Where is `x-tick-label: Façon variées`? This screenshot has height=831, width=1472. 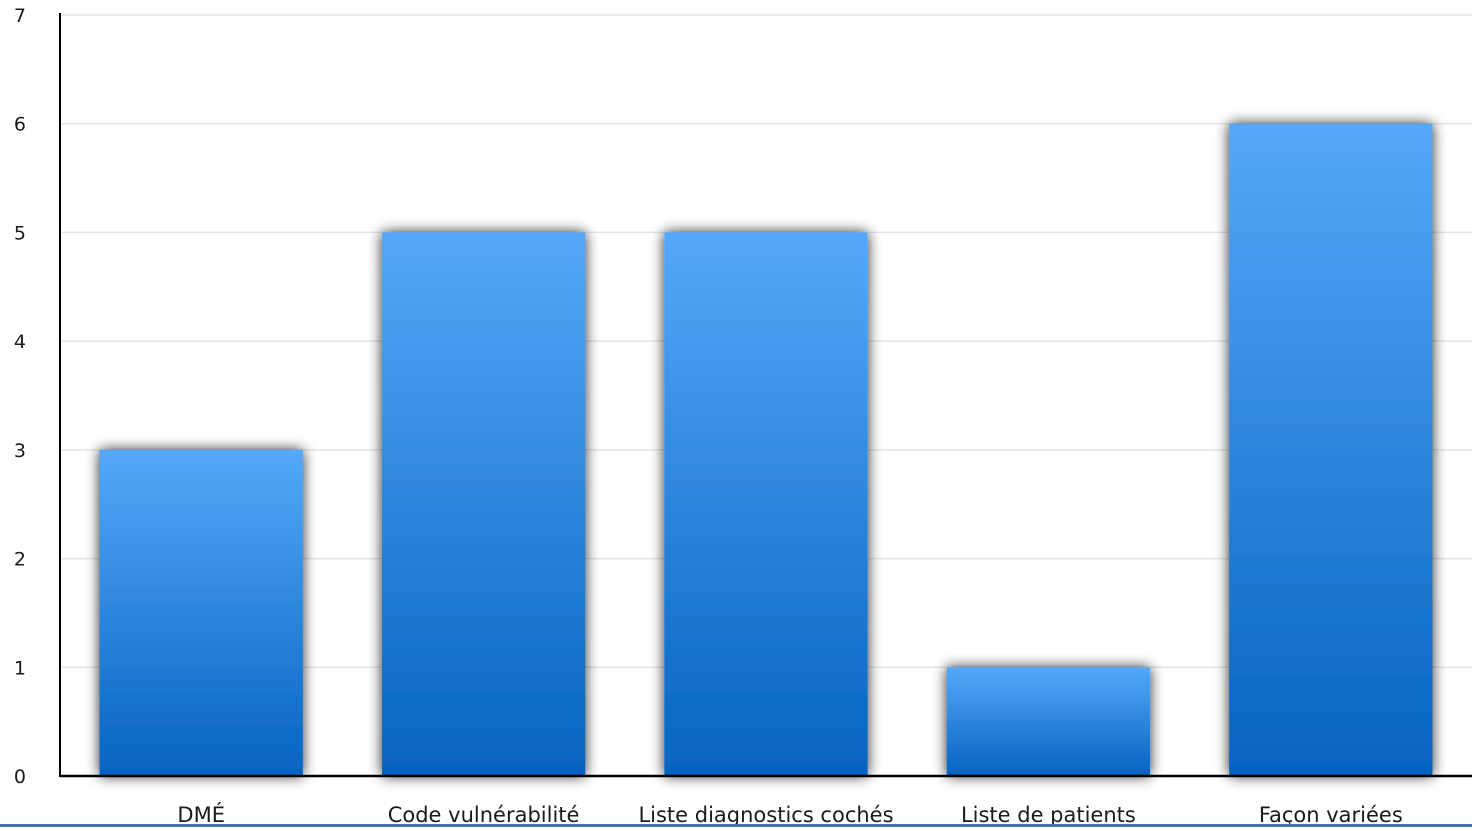
x-tick-label: Façon variées is located at coordinates (1331, 815).